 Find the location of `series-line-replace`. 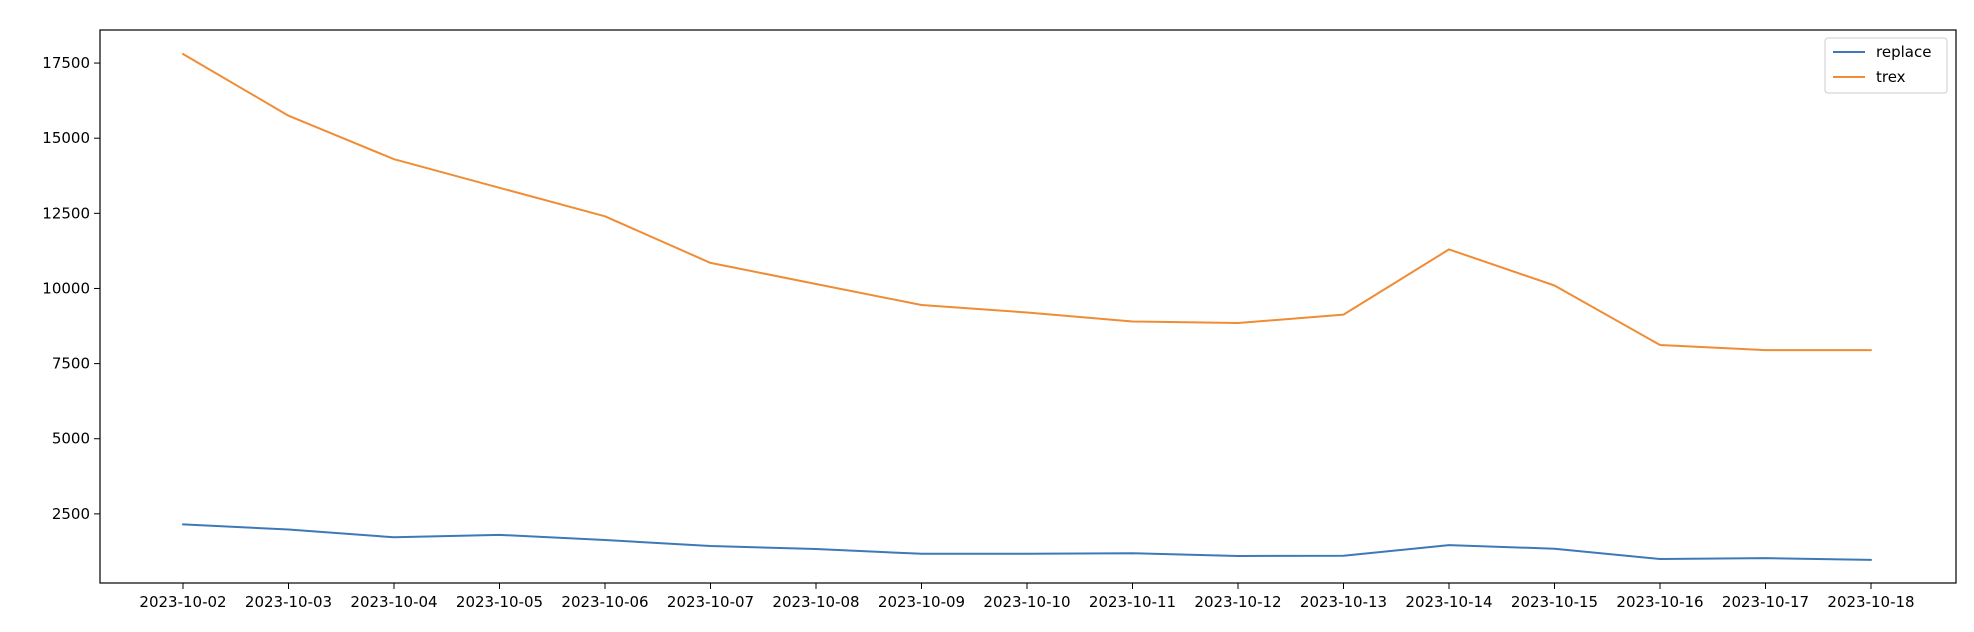

series-line-replace is located at coordinates (1027, 542).